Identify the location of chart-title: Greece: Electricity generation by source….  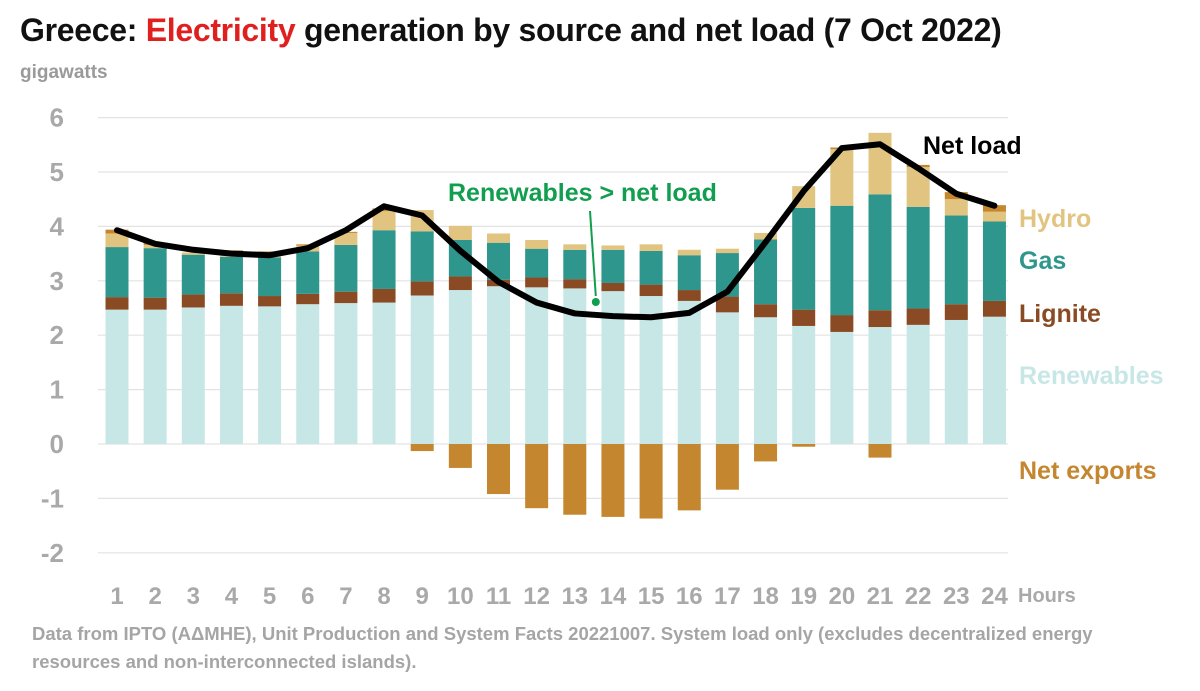
(511, 30).